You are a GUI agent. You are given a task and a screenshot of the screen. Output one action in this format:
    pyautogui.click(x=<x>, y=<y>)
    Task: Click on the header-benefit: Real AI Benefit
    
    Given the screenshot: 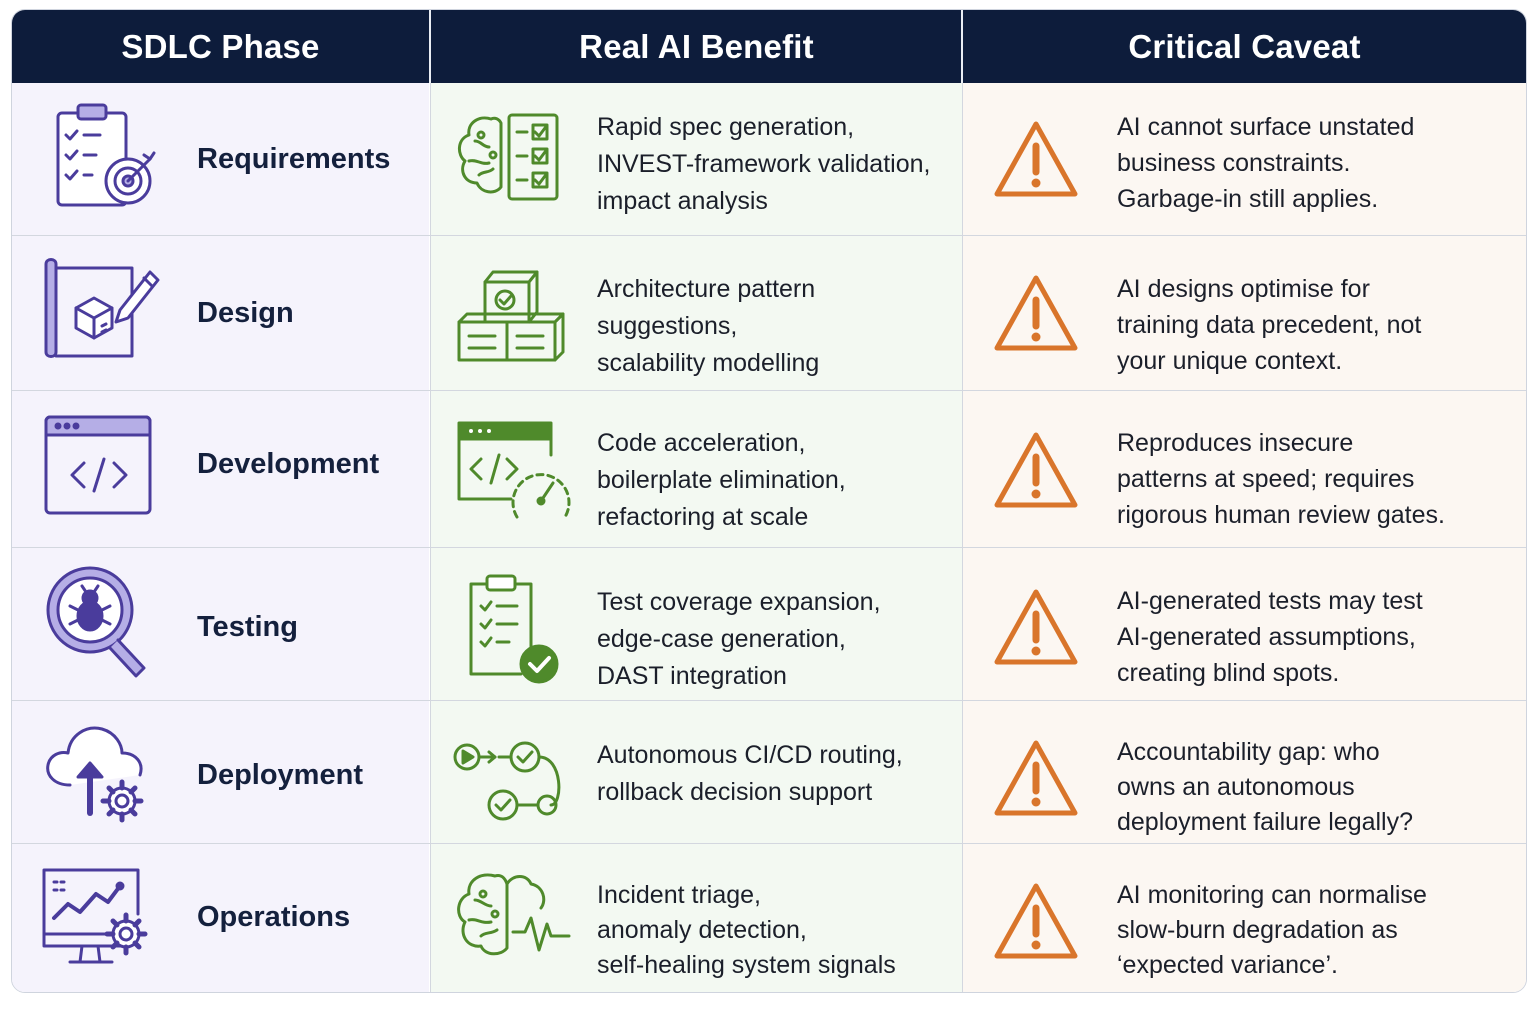 What is the action you would take?
    pyautogui.click(x=696, y=46)
    